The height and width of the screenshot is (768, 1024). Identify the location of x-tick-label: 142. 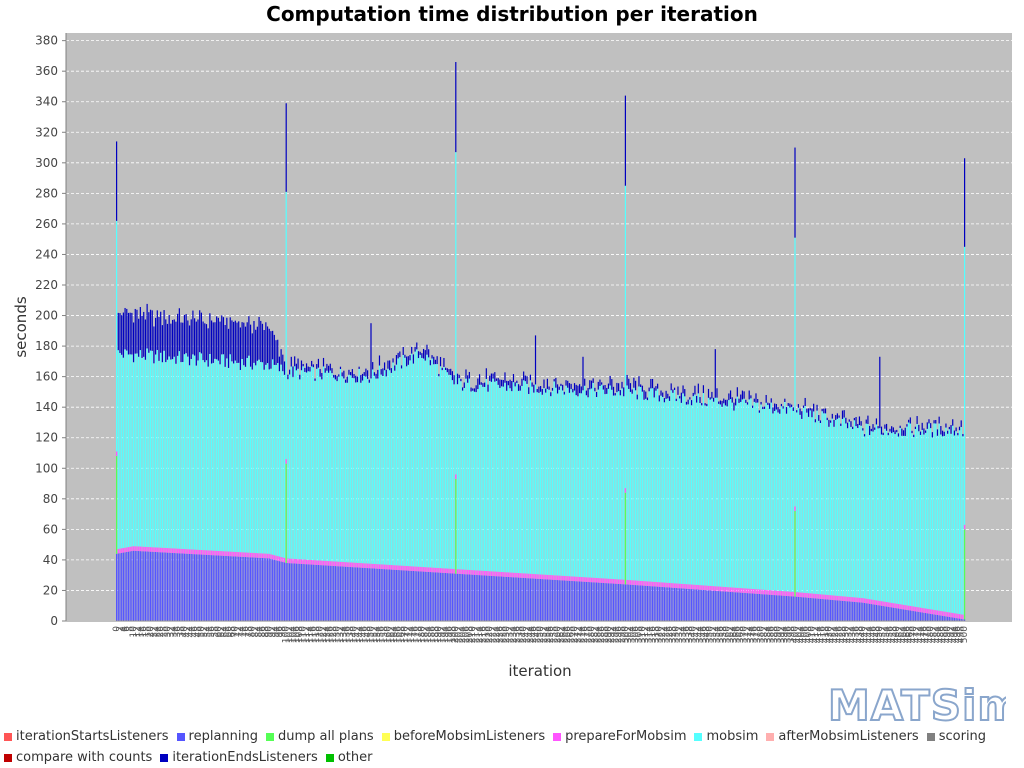
(358, 634).